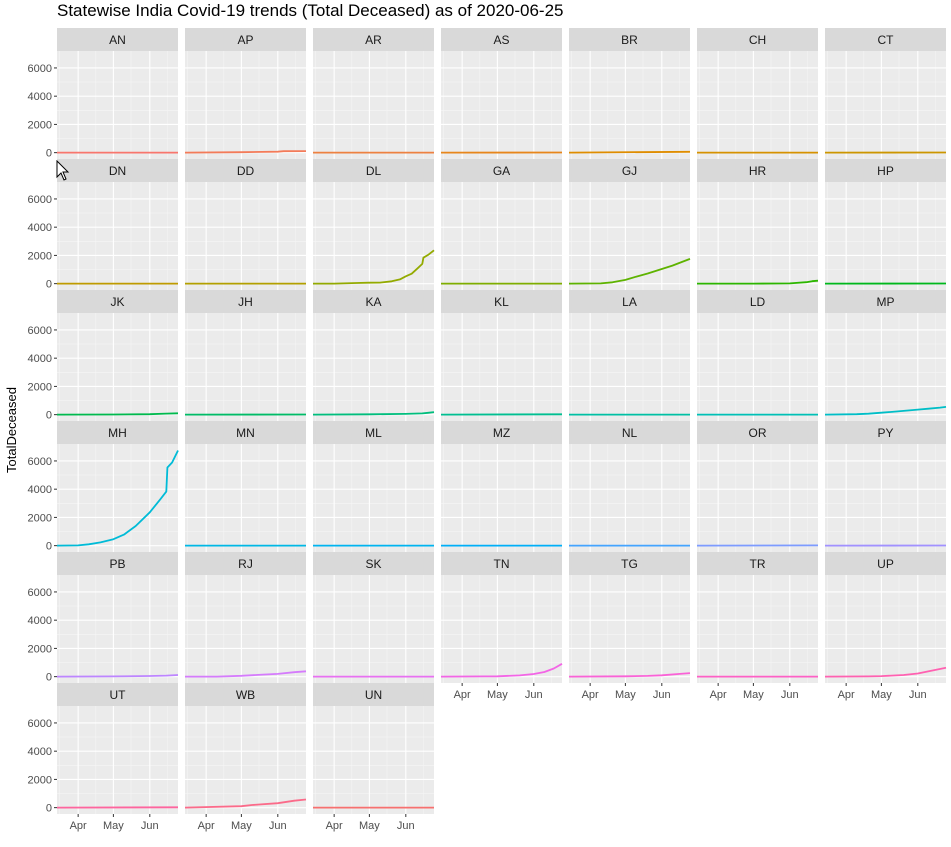 The width and height of the screenshot is (951, 847). Describe the element at coordinates (245, 355) in the screenshot. I see `facet-panel-jh: JH` at that location.